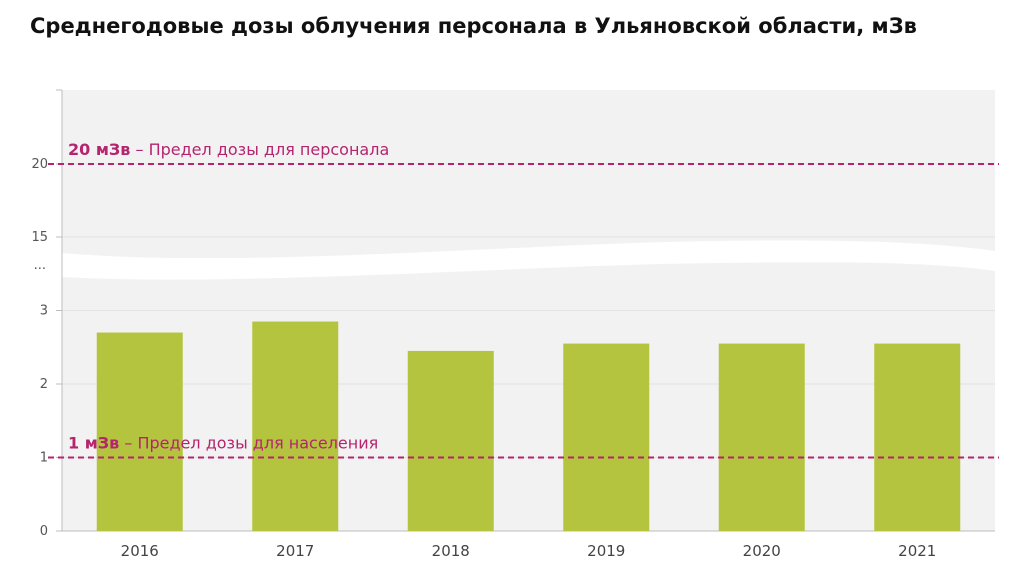  What do you see at coordinates (99, 149) in the screenshot?
I see `reference-value: 20 мЗв` at bounding box center [99, 149].